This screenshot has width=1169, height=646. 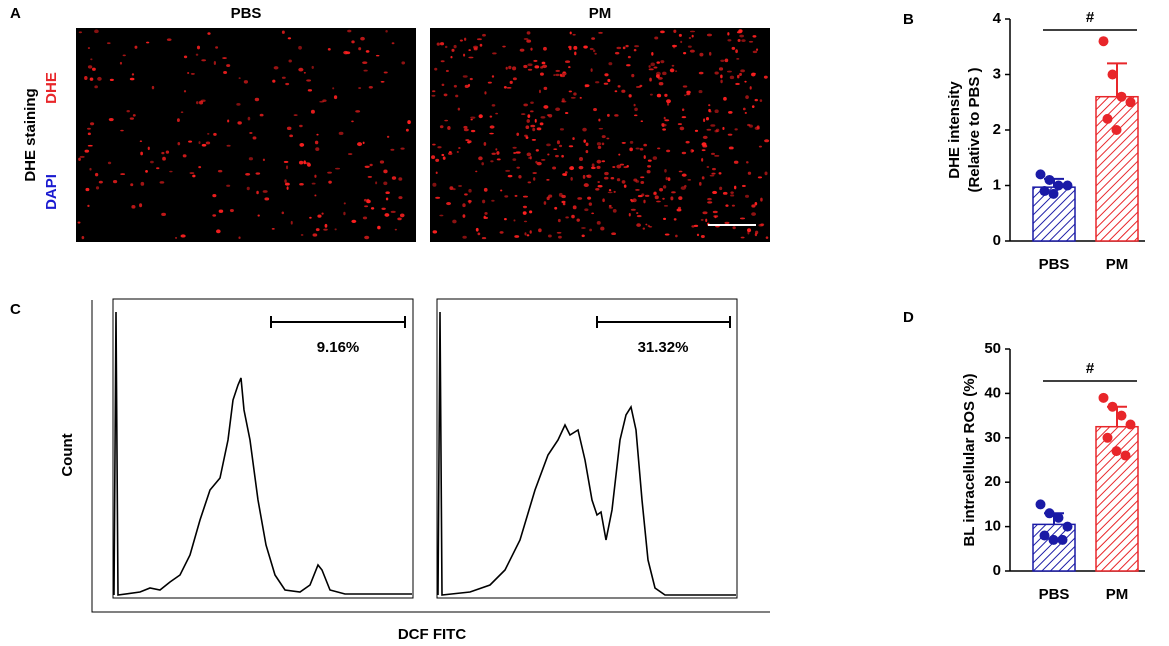 What do you see at coordinates (1117, 594) in the screenshot?
I see `x-tick-label: PM` at bounding box center [1117, 594].